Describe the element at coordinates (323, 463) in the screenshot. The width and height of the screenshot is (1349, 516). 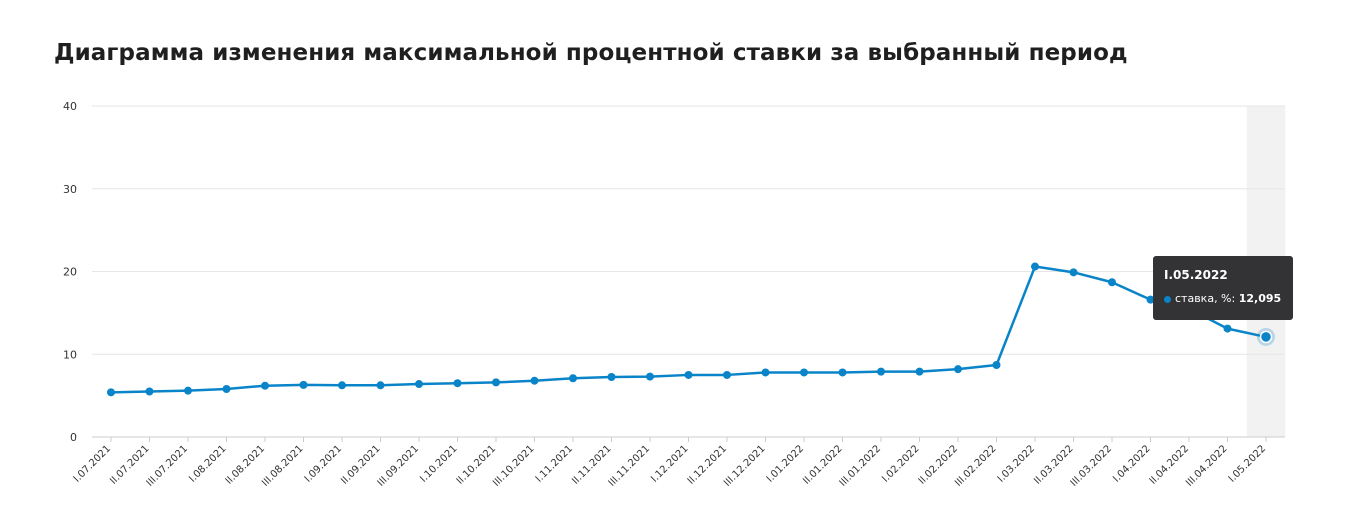
I see `x-tick-label: I.09.2021` at that location.